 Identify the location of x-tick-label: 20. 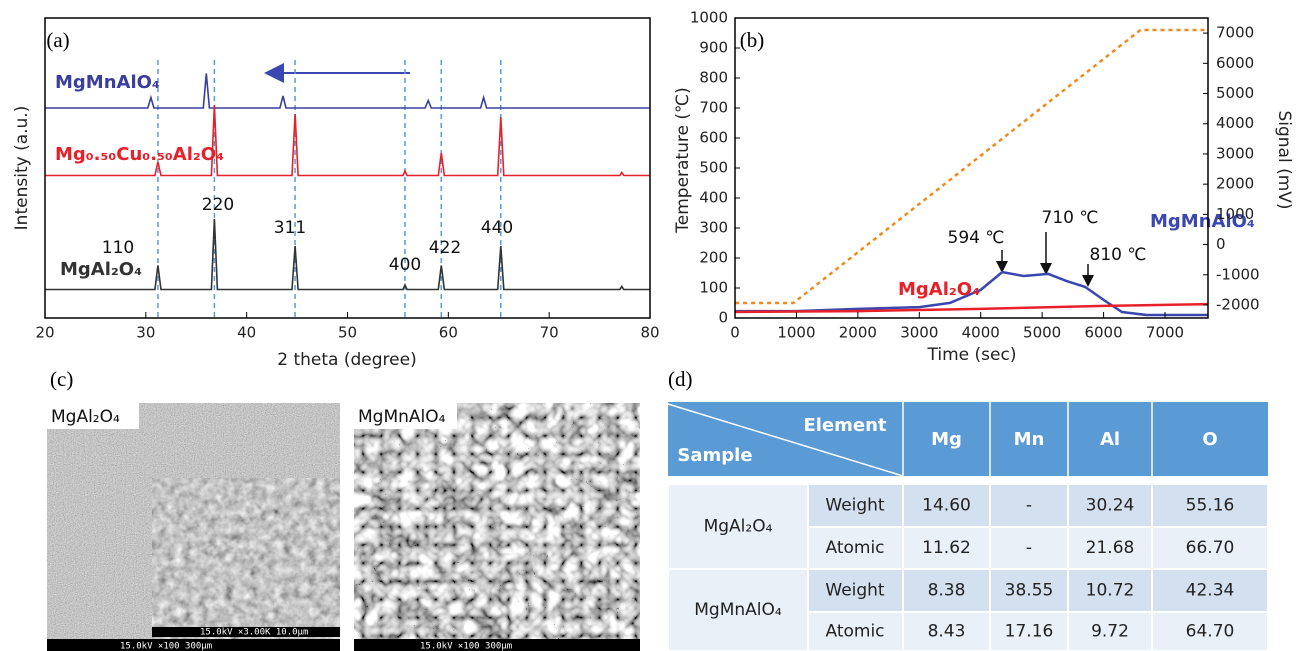
(44, 333).